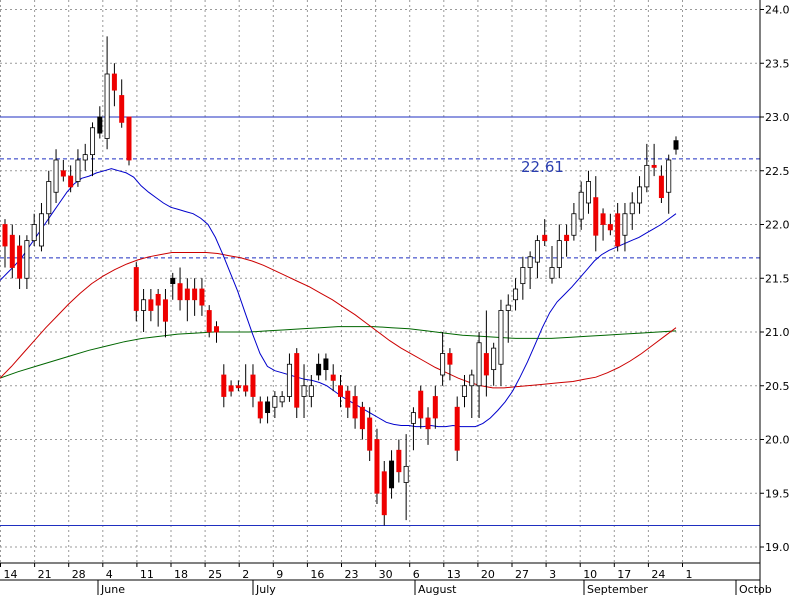 The width and height of the screenshot is (806, 595). What do you see at coordinates (437, 589) in the screenshot?
I see `month-label: August` at bounding box center [437, 589].